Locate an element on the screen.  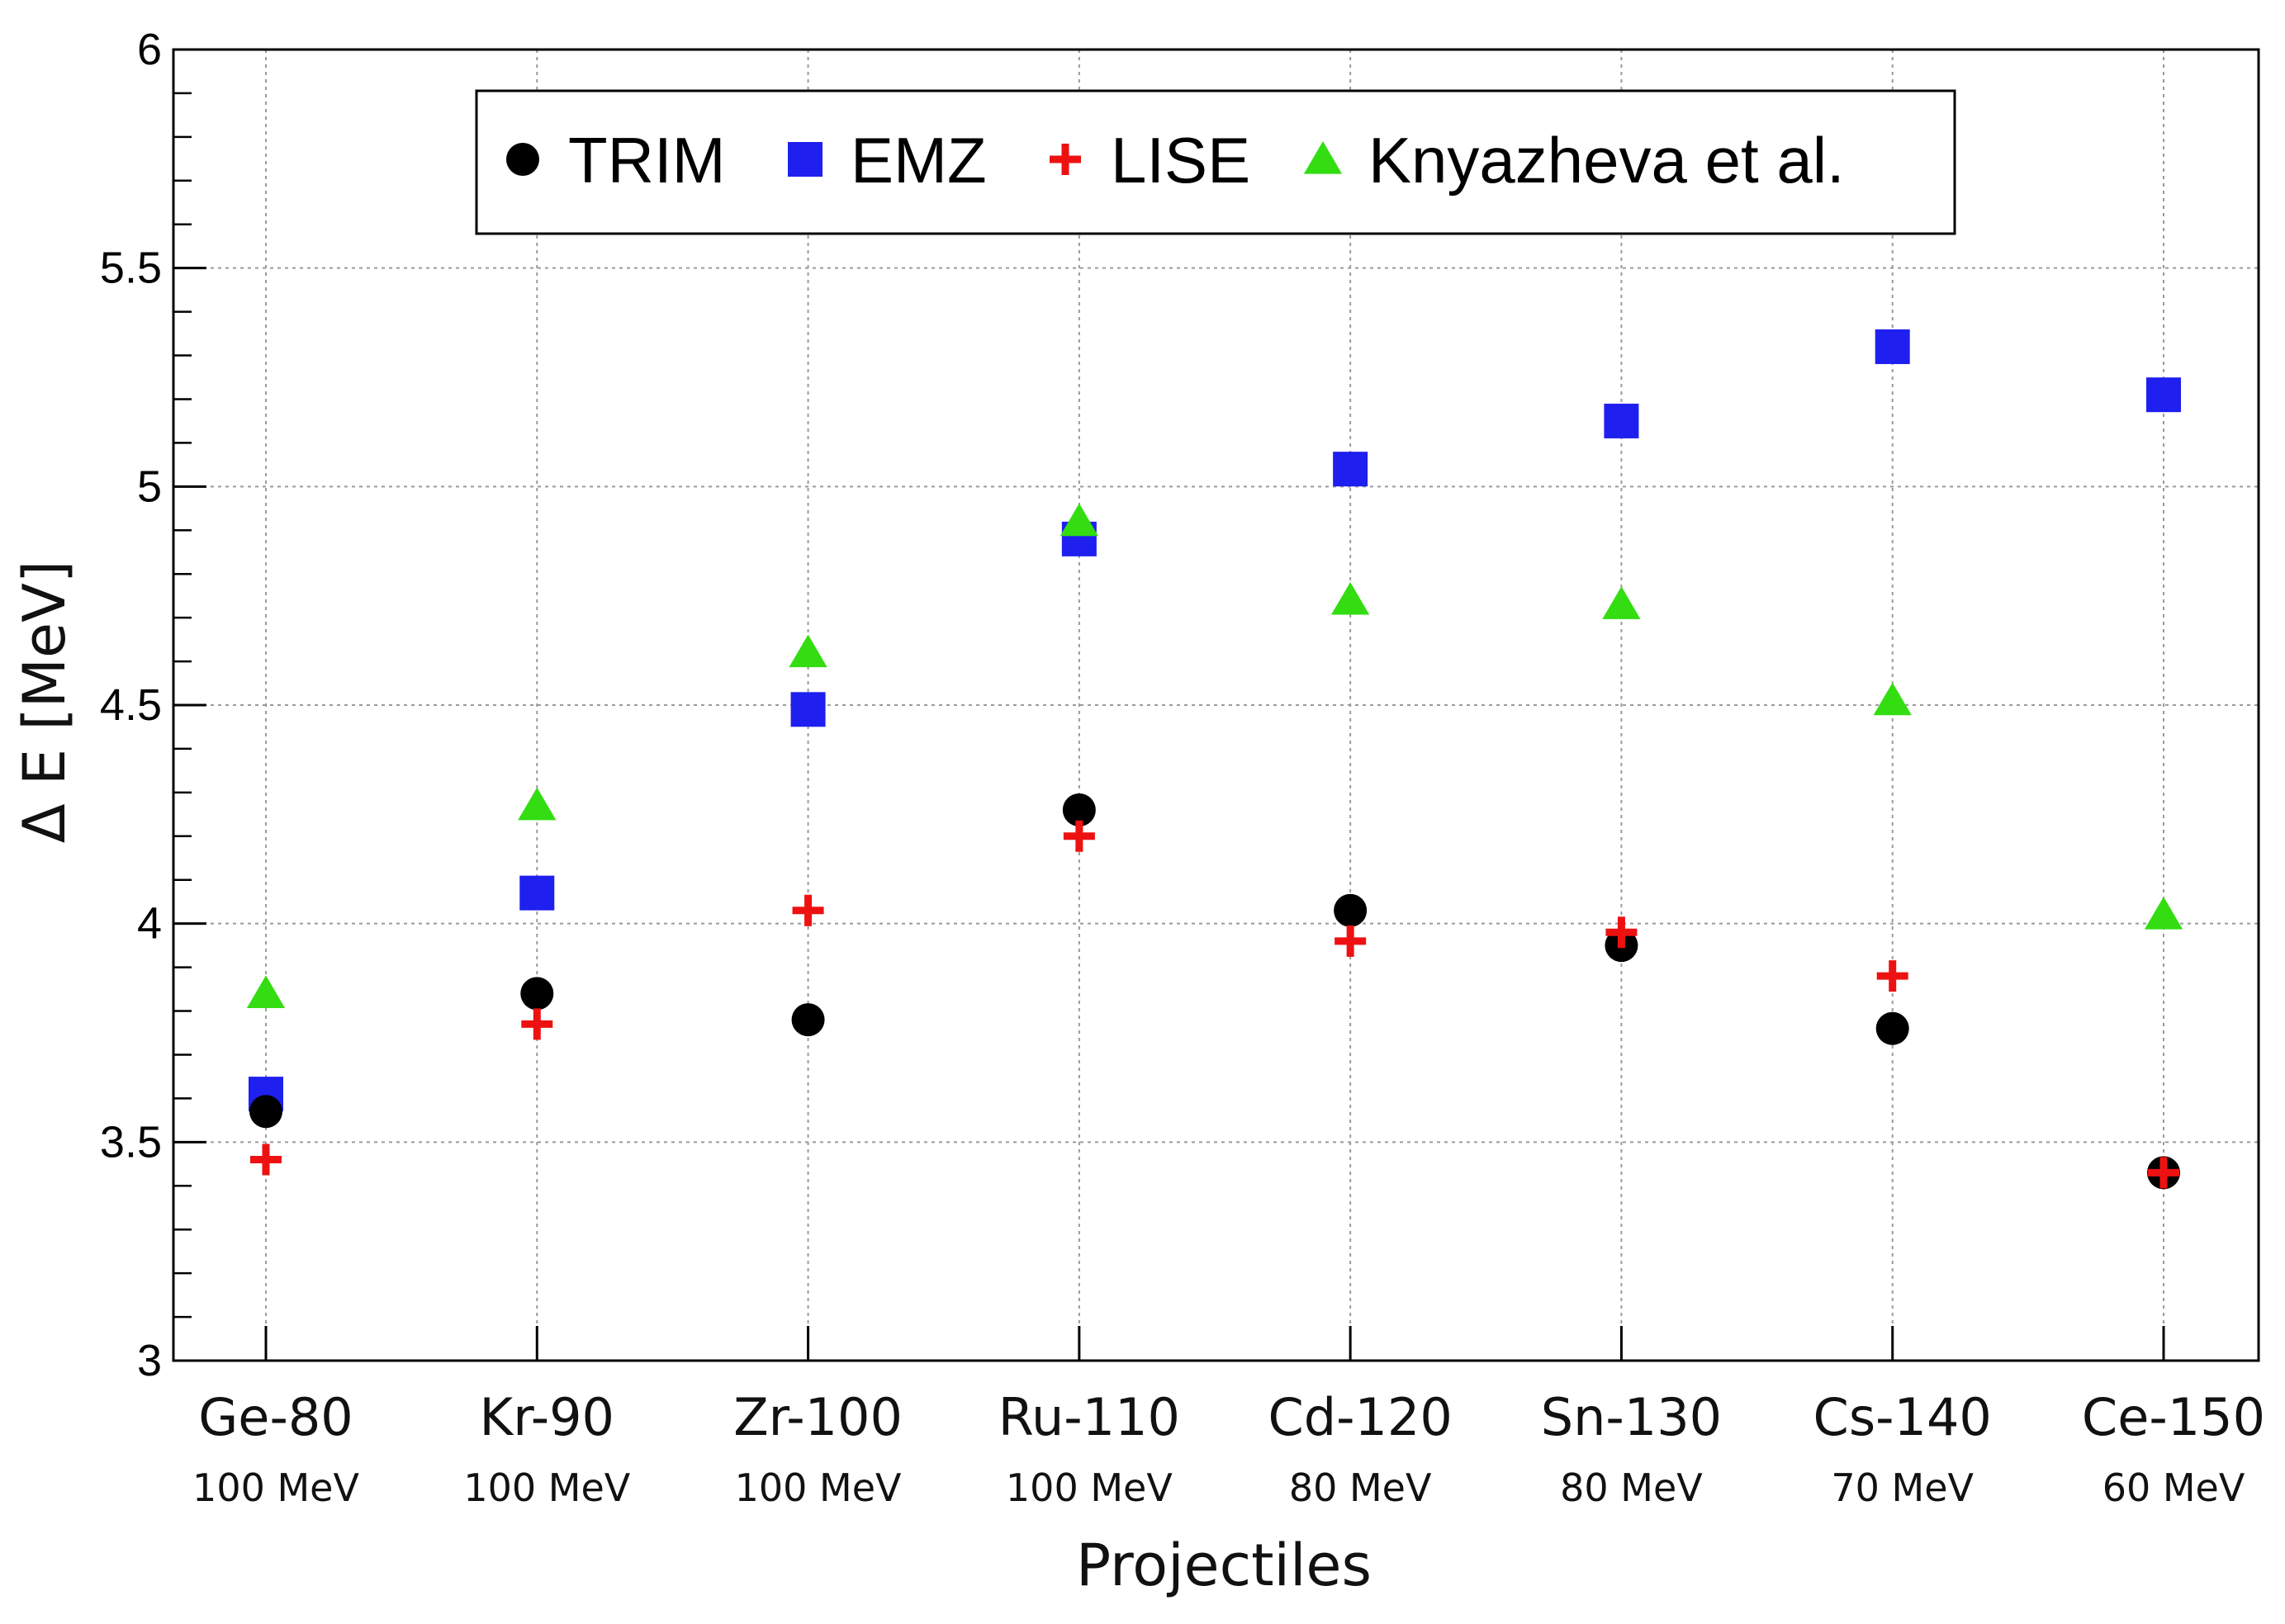
y-tick-label: 3 is located at coordinates (150, 1360).